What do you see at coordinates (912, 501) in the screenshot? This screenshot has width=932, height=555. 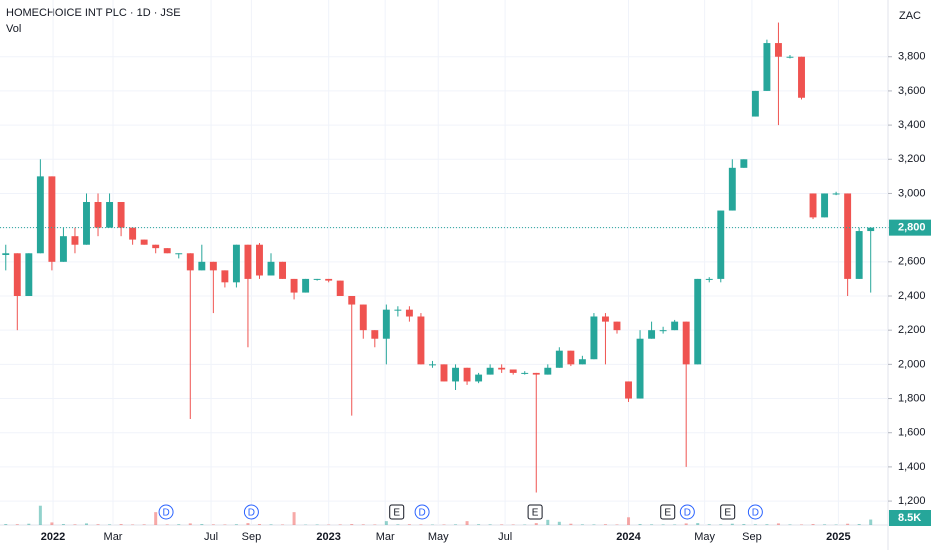 I see `y-tick-label: 1,200` at bounding box center [912, 501].